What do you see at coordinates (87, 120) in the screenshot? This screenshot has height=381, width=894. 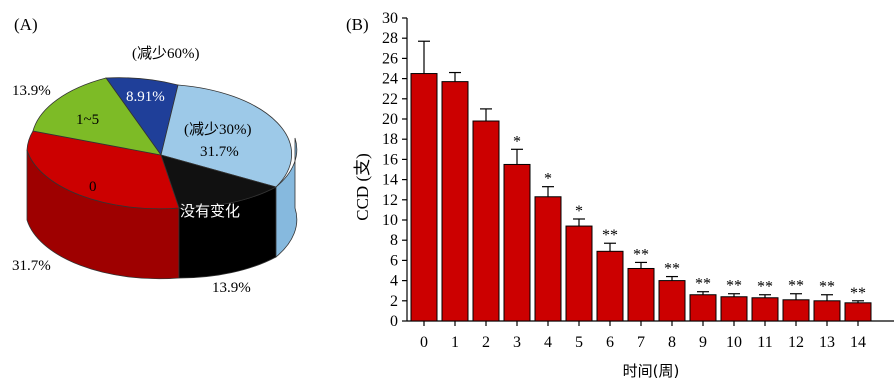 I see `pie-label-one-to-five: 1~5` at bounding box center [87, 120].